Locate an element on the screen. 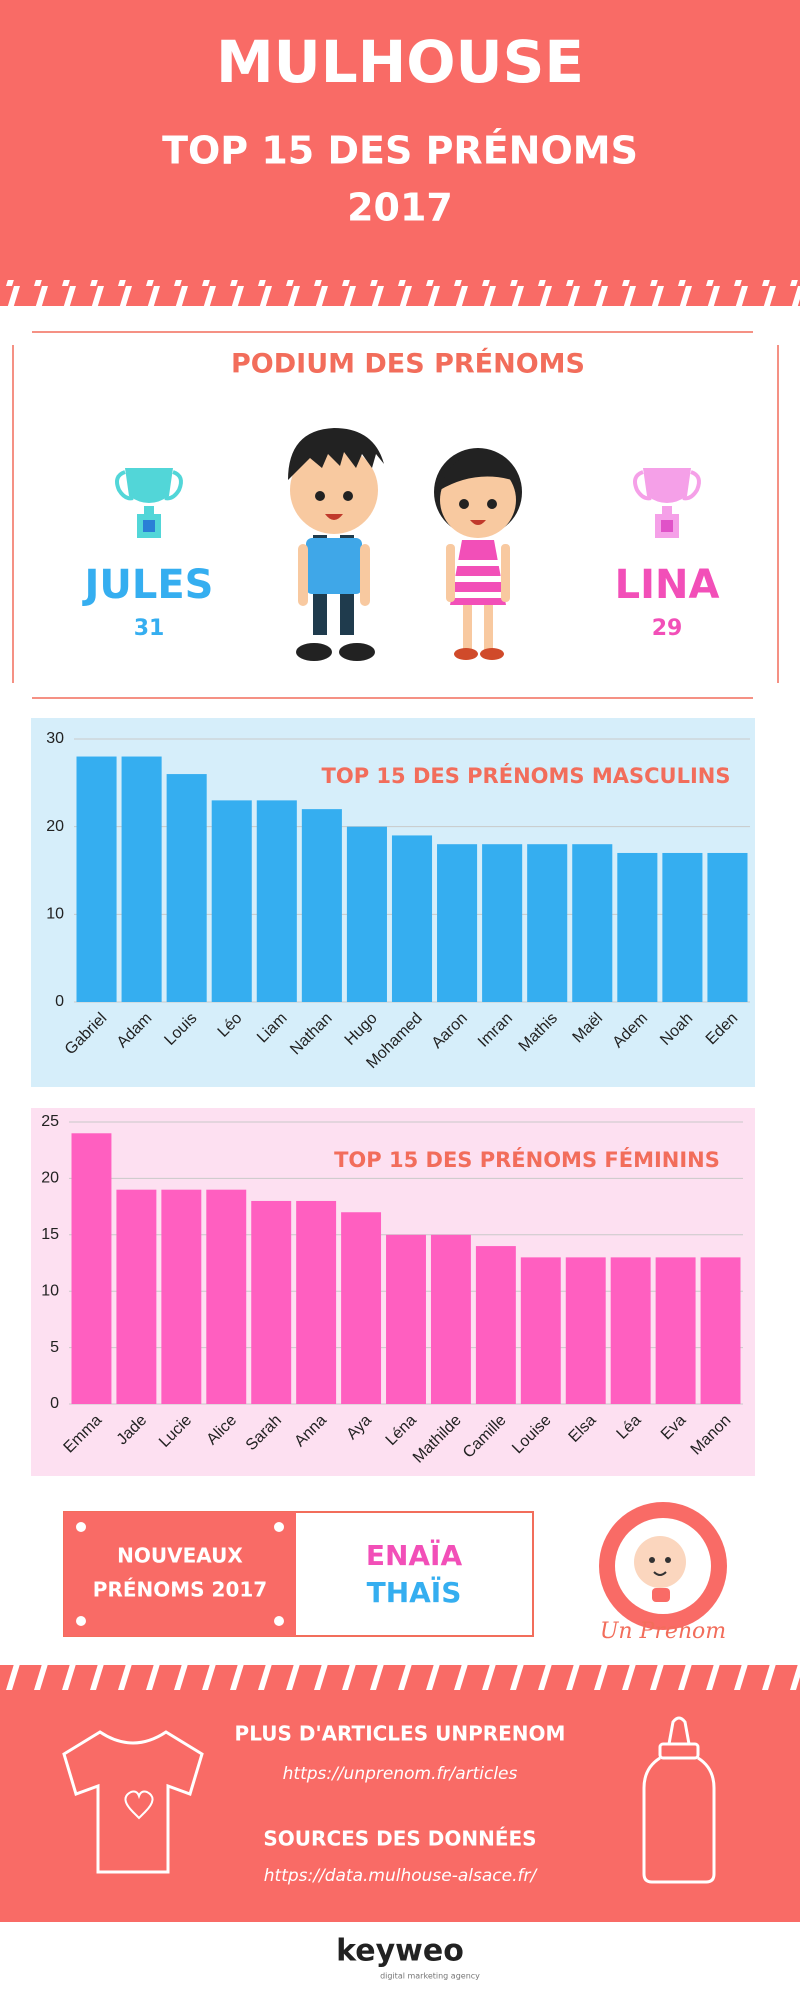 This screenshot has width=800, height=2000. girl-illustration is located at coordinates (478, 554).